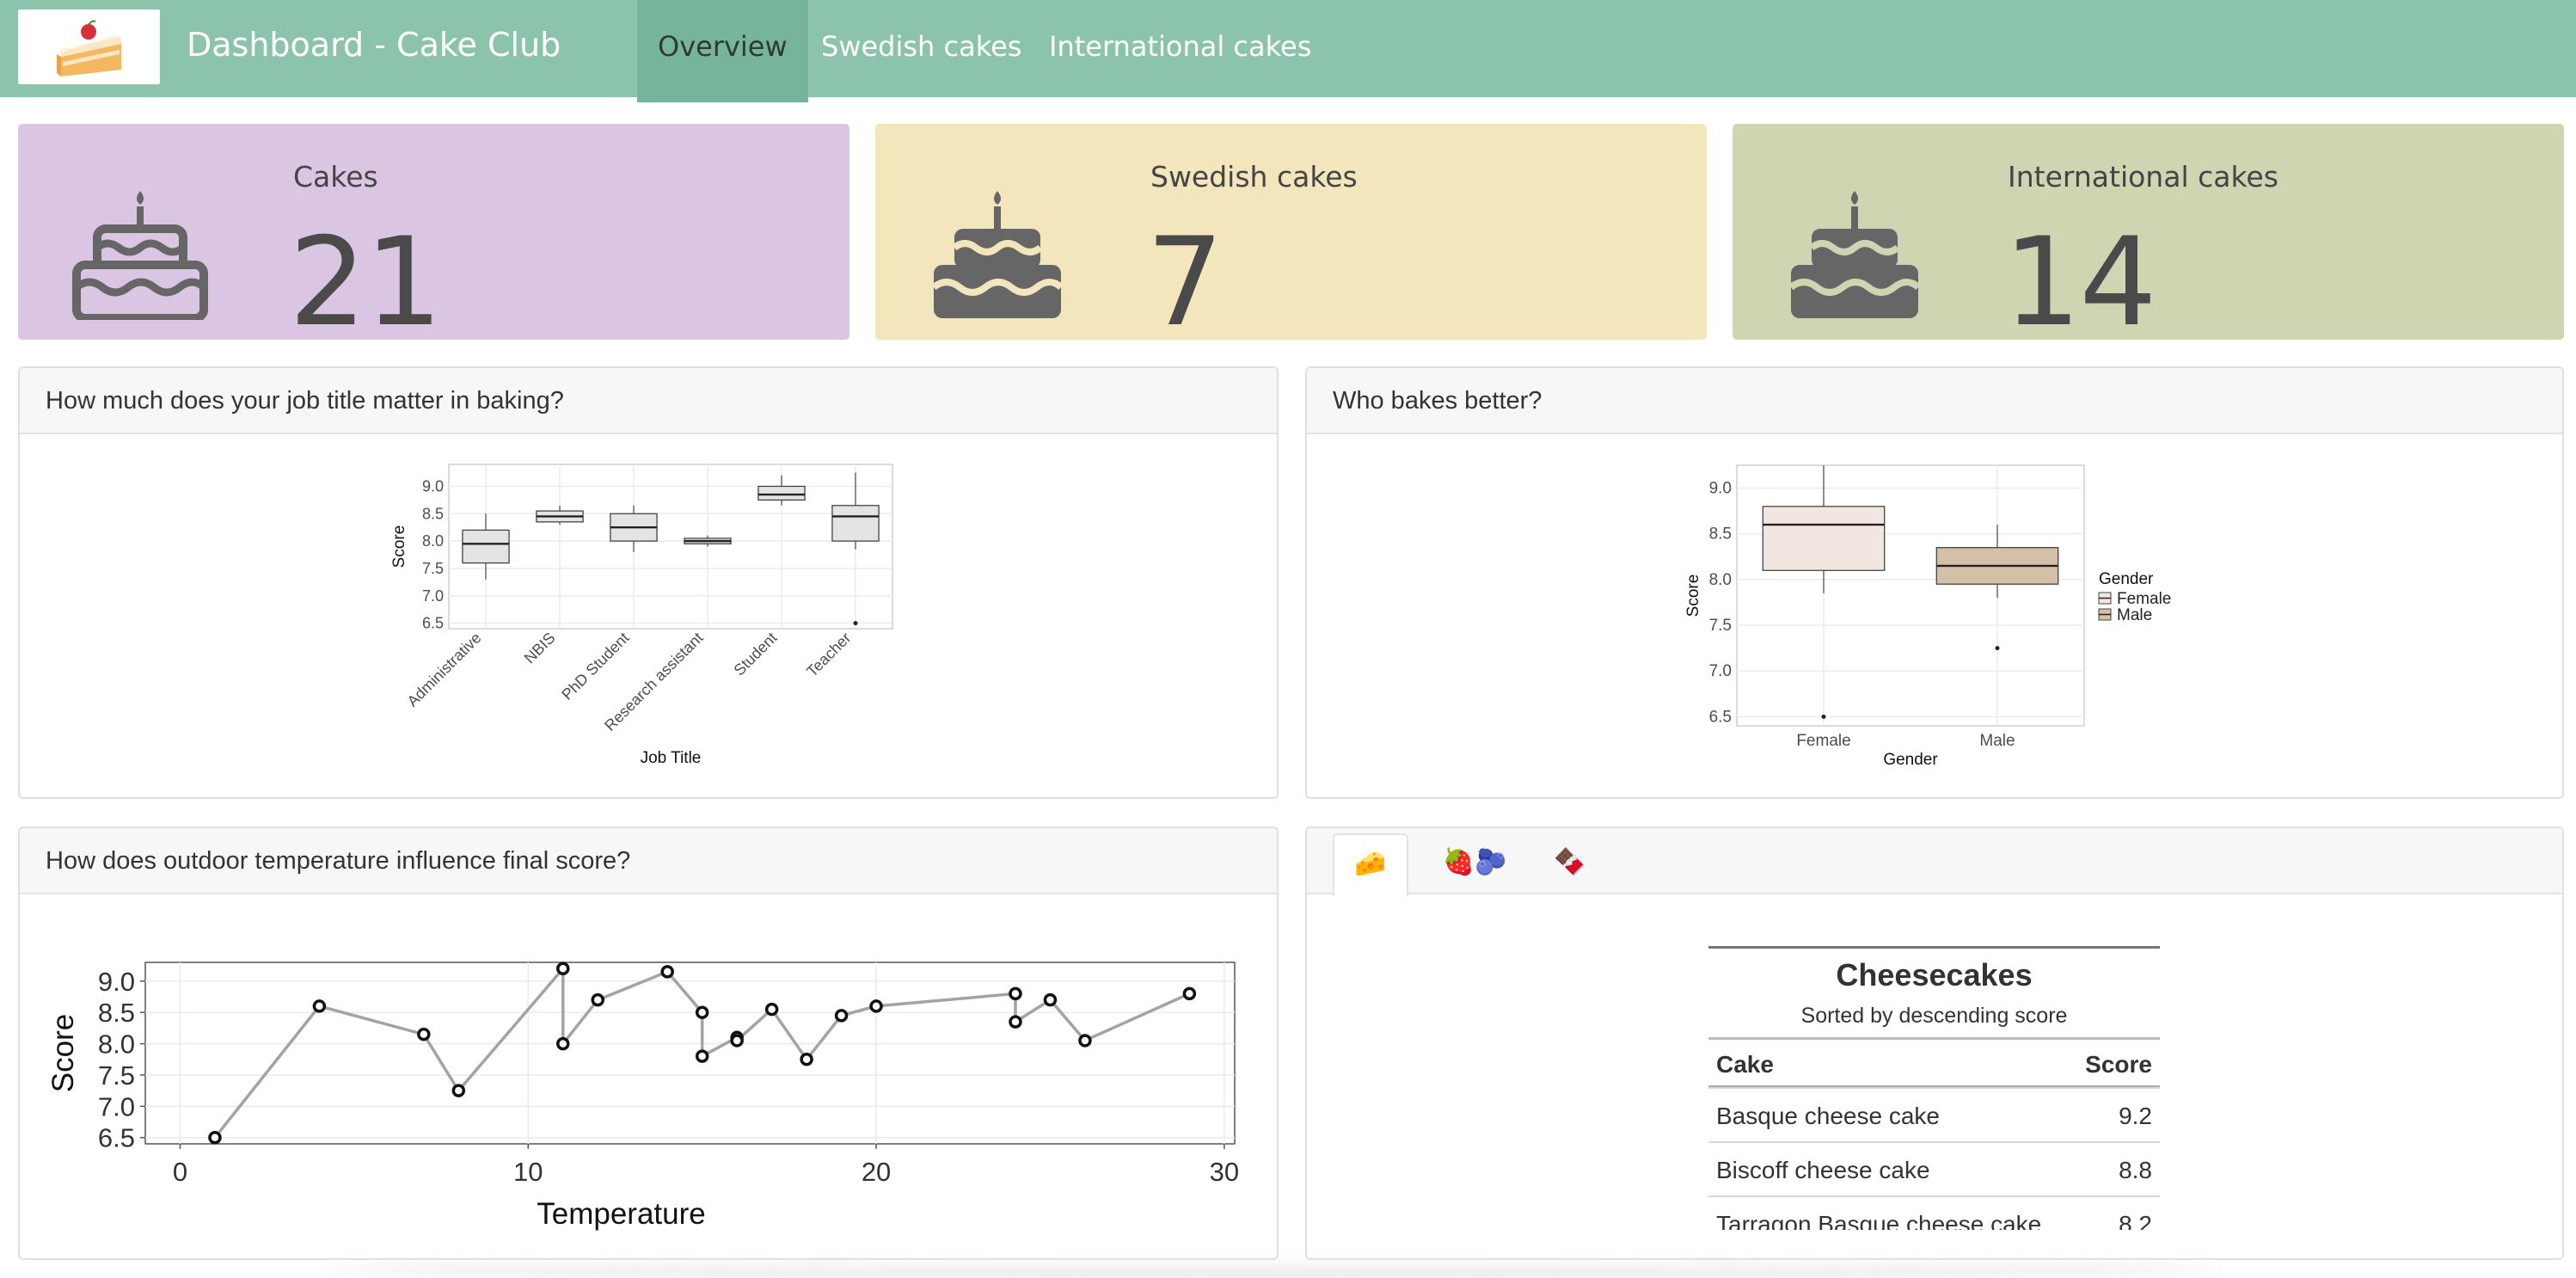  I want to click on legend-label: Female, so click(2144, 599).